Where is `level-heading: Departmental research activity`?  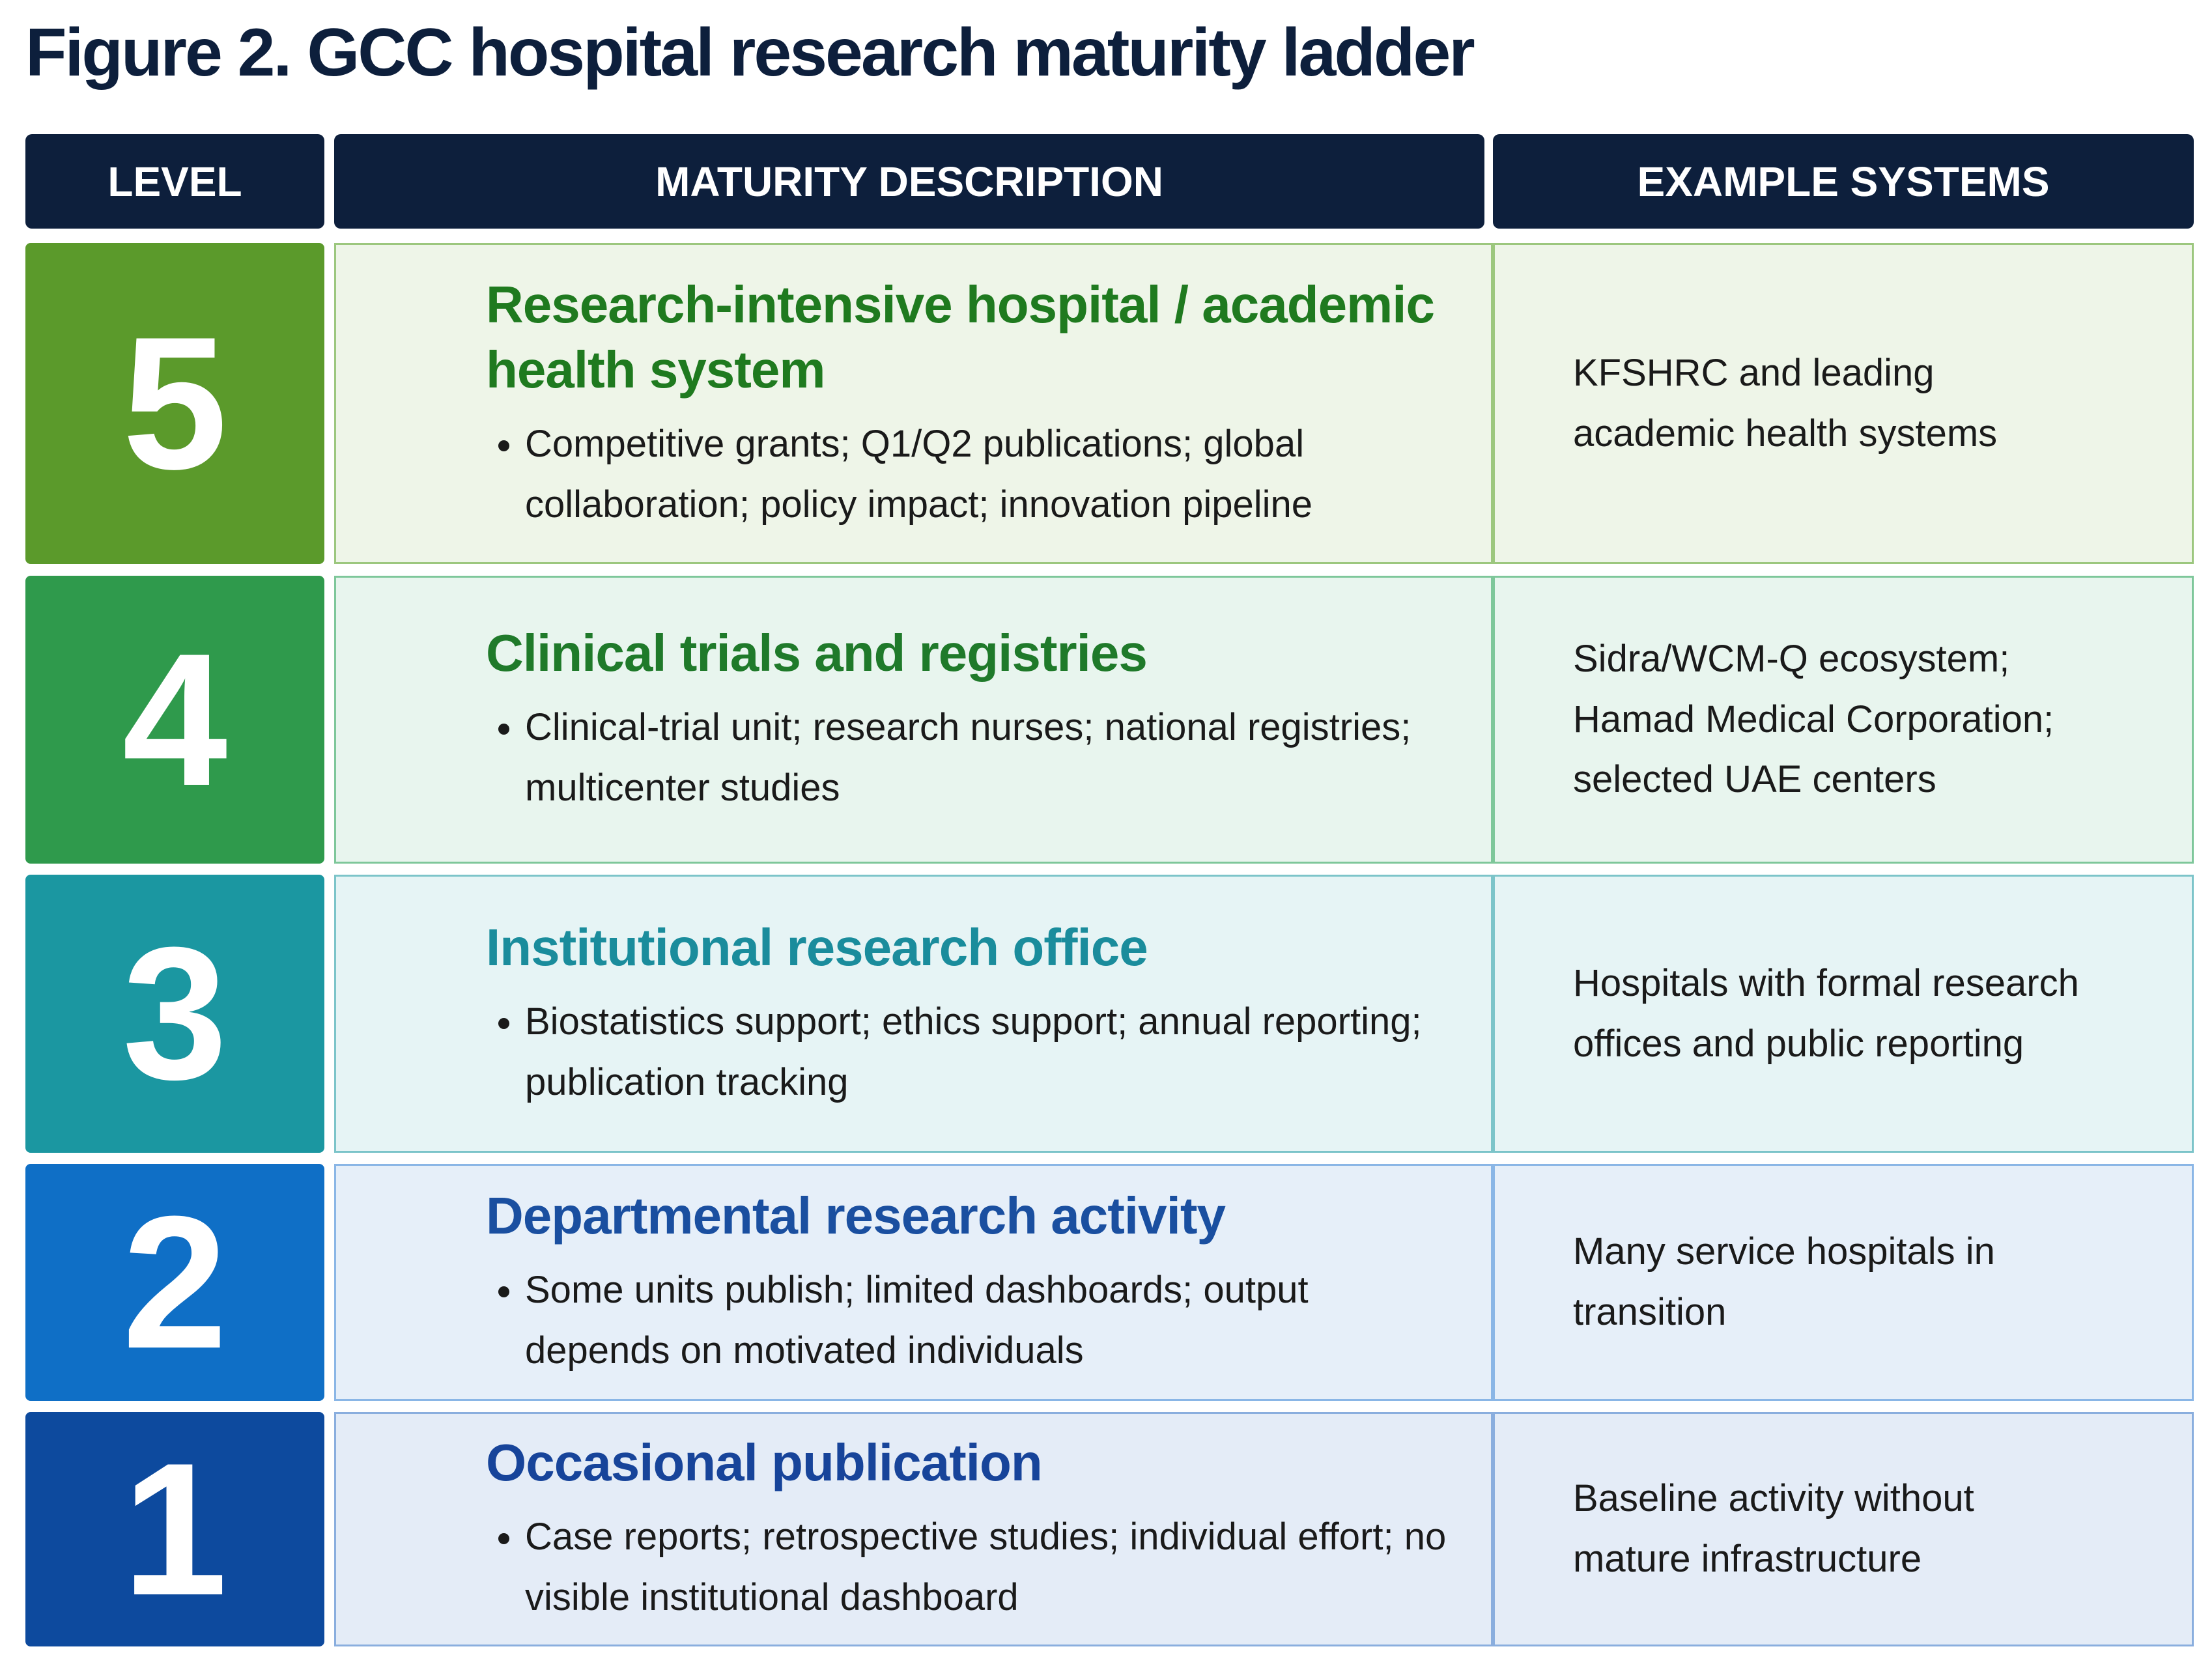
level-heading: Departmental research activity is located at coordinates (856, 1216).